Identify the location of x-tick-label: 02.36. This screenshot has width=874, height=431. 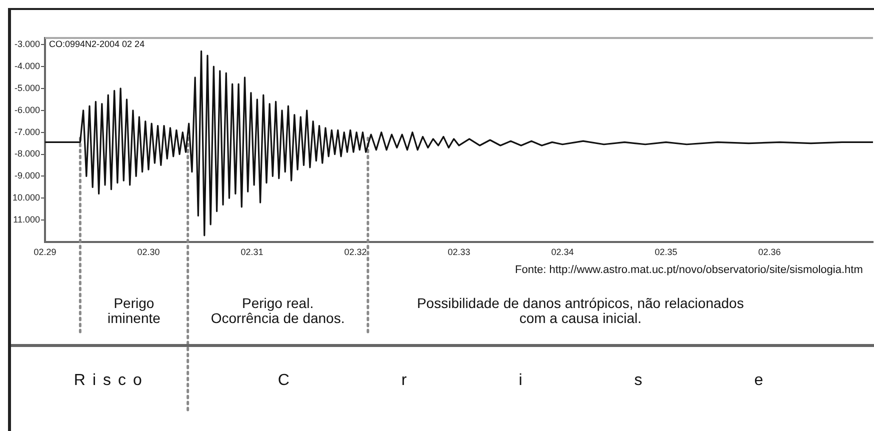
(769, 251).